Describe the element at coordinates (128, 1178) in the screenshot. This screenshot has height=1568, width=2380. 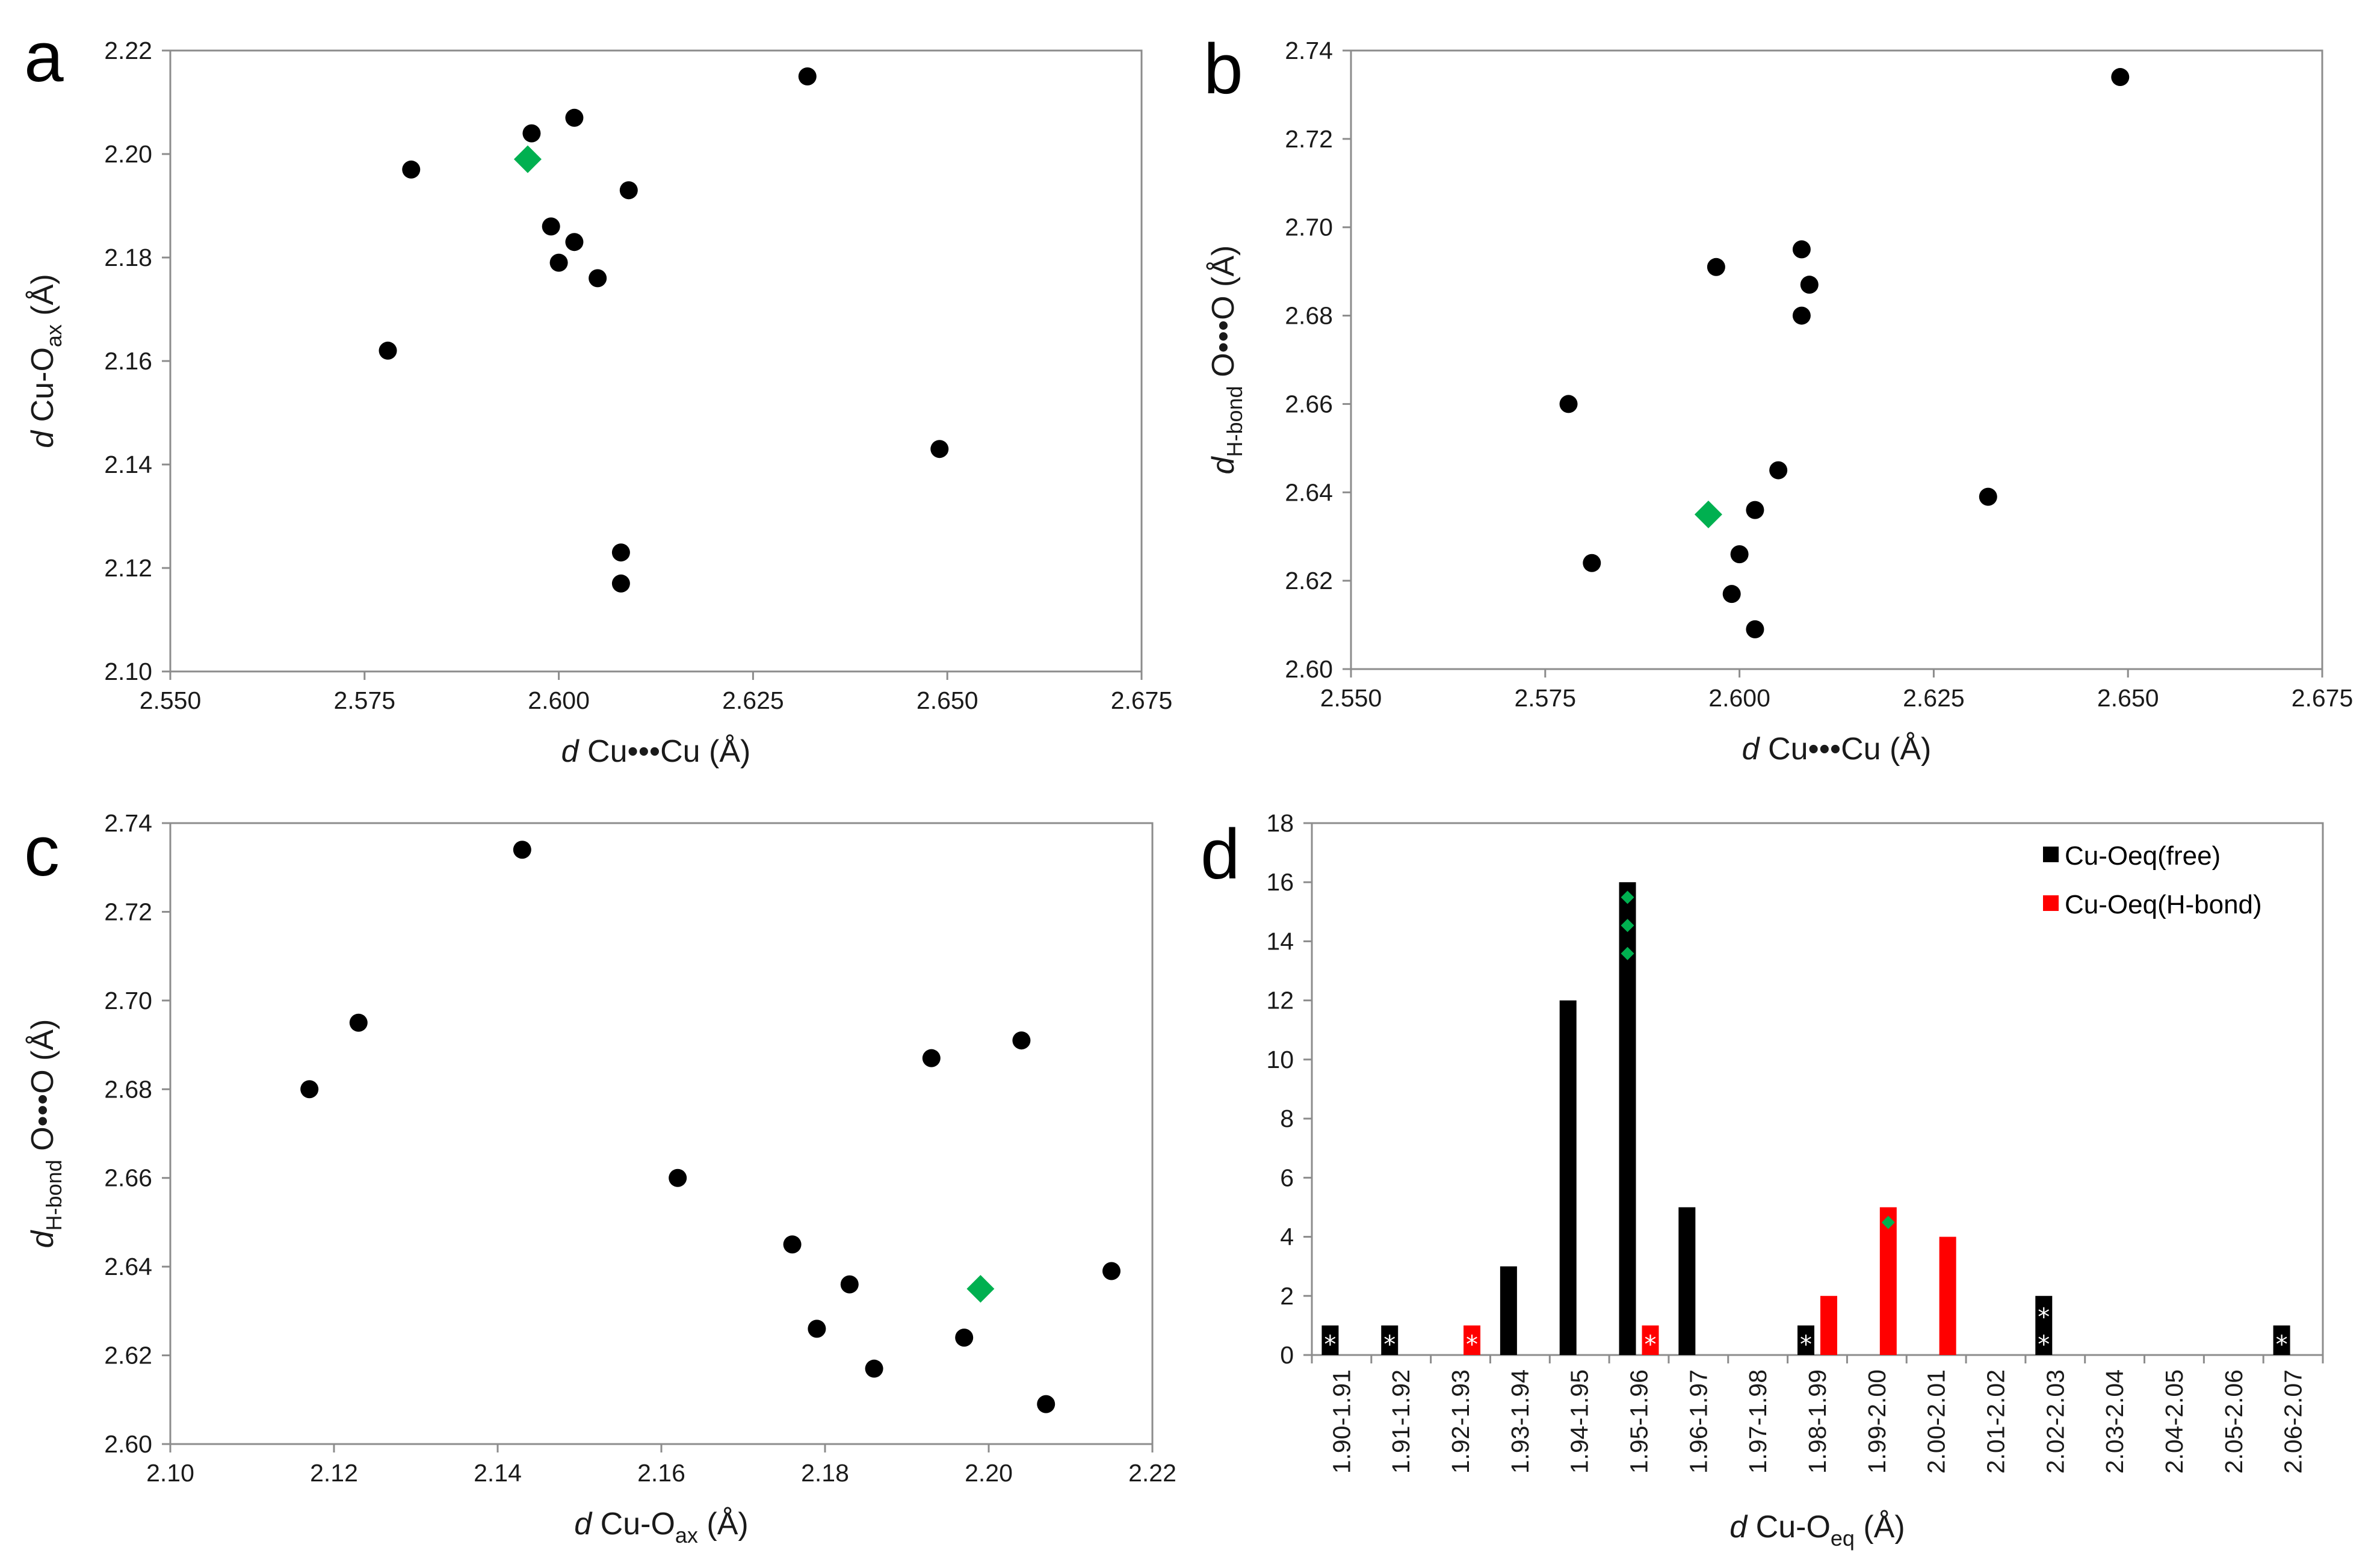
I see `y-tick-label: 2.66` at that location.